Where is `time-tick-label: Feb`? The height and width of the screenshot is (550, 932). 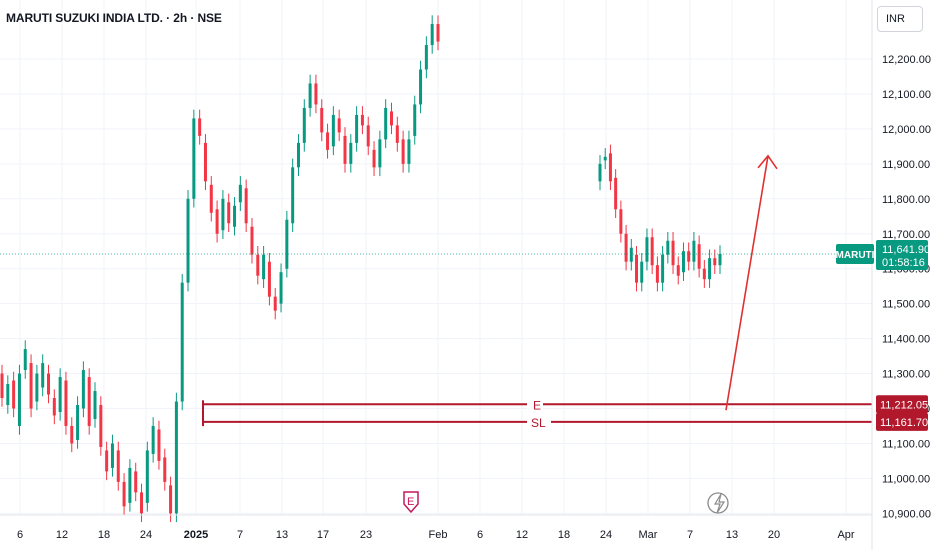 time-tick-label: Feb is located at coordinates (438, 535).